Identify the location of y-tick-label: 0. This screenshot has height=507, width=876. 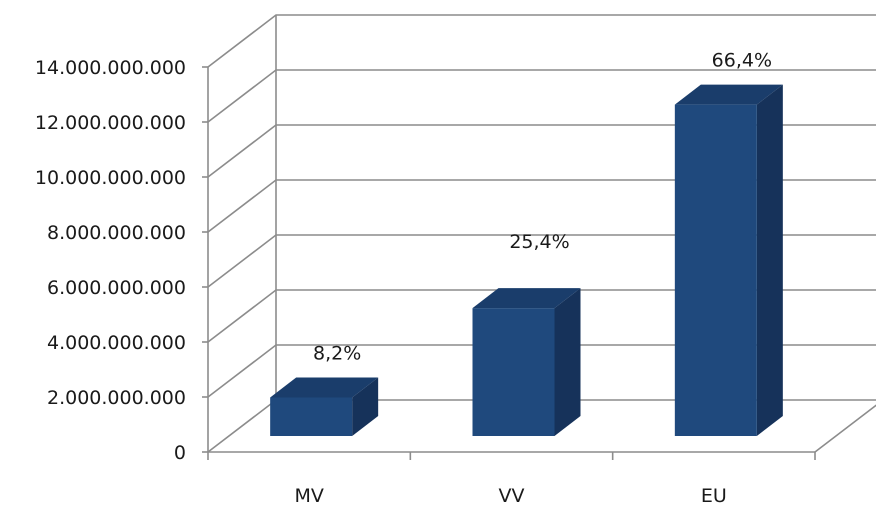
(180, 453).